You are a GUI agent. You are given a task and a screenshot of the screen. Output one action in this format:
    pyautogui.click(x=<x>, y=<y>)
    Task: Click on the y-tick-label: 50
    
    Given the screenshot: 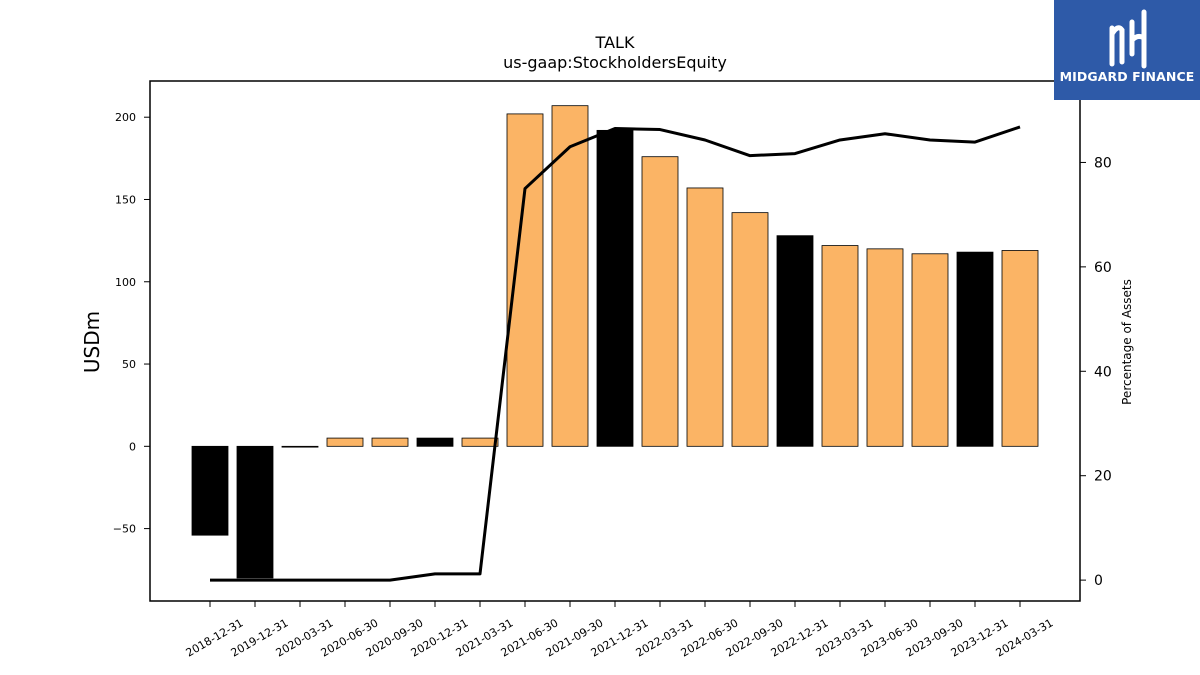 What is the action you would take?
    pyautogui.click(x=129, y=364)
    